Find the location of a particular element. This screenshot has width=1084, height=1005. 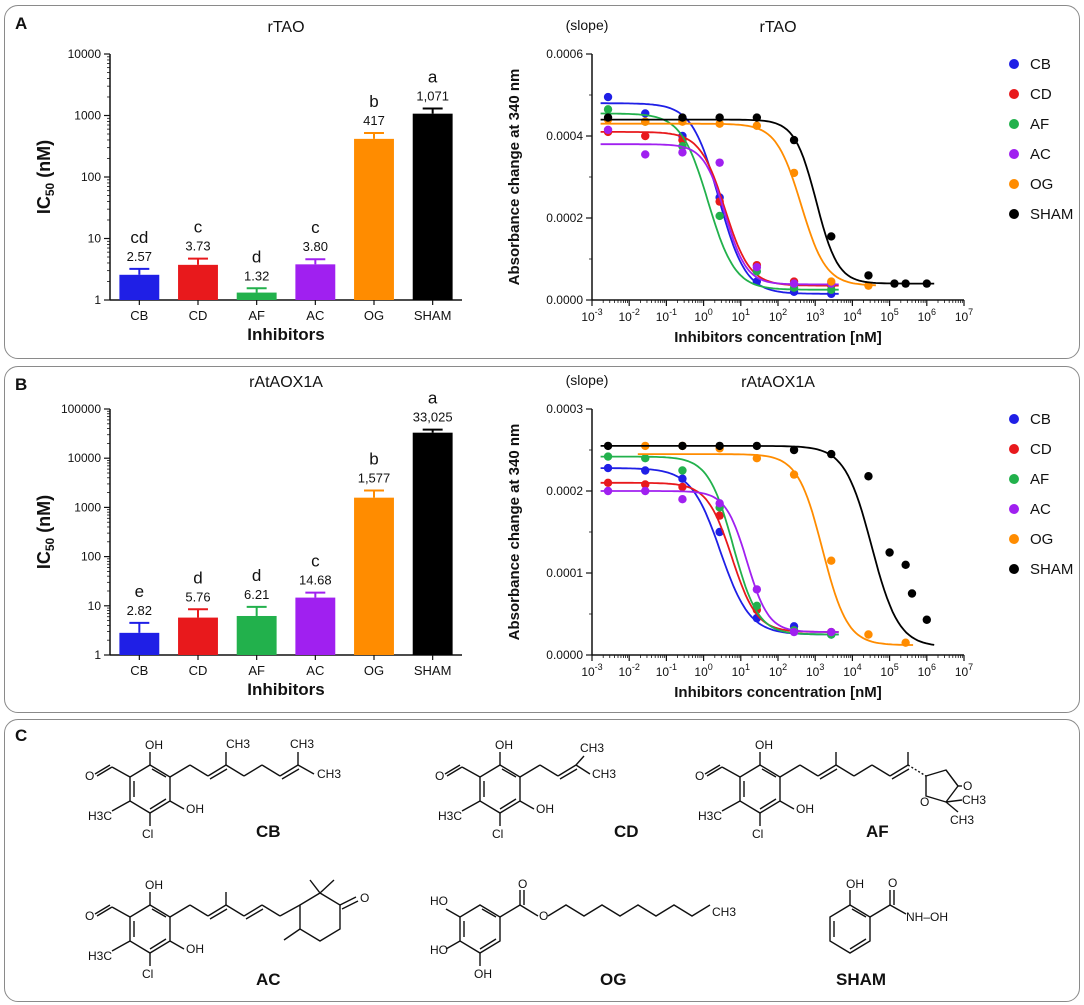

a-bar-ytick-label-0: 1 is located at coordinates (97, 300).